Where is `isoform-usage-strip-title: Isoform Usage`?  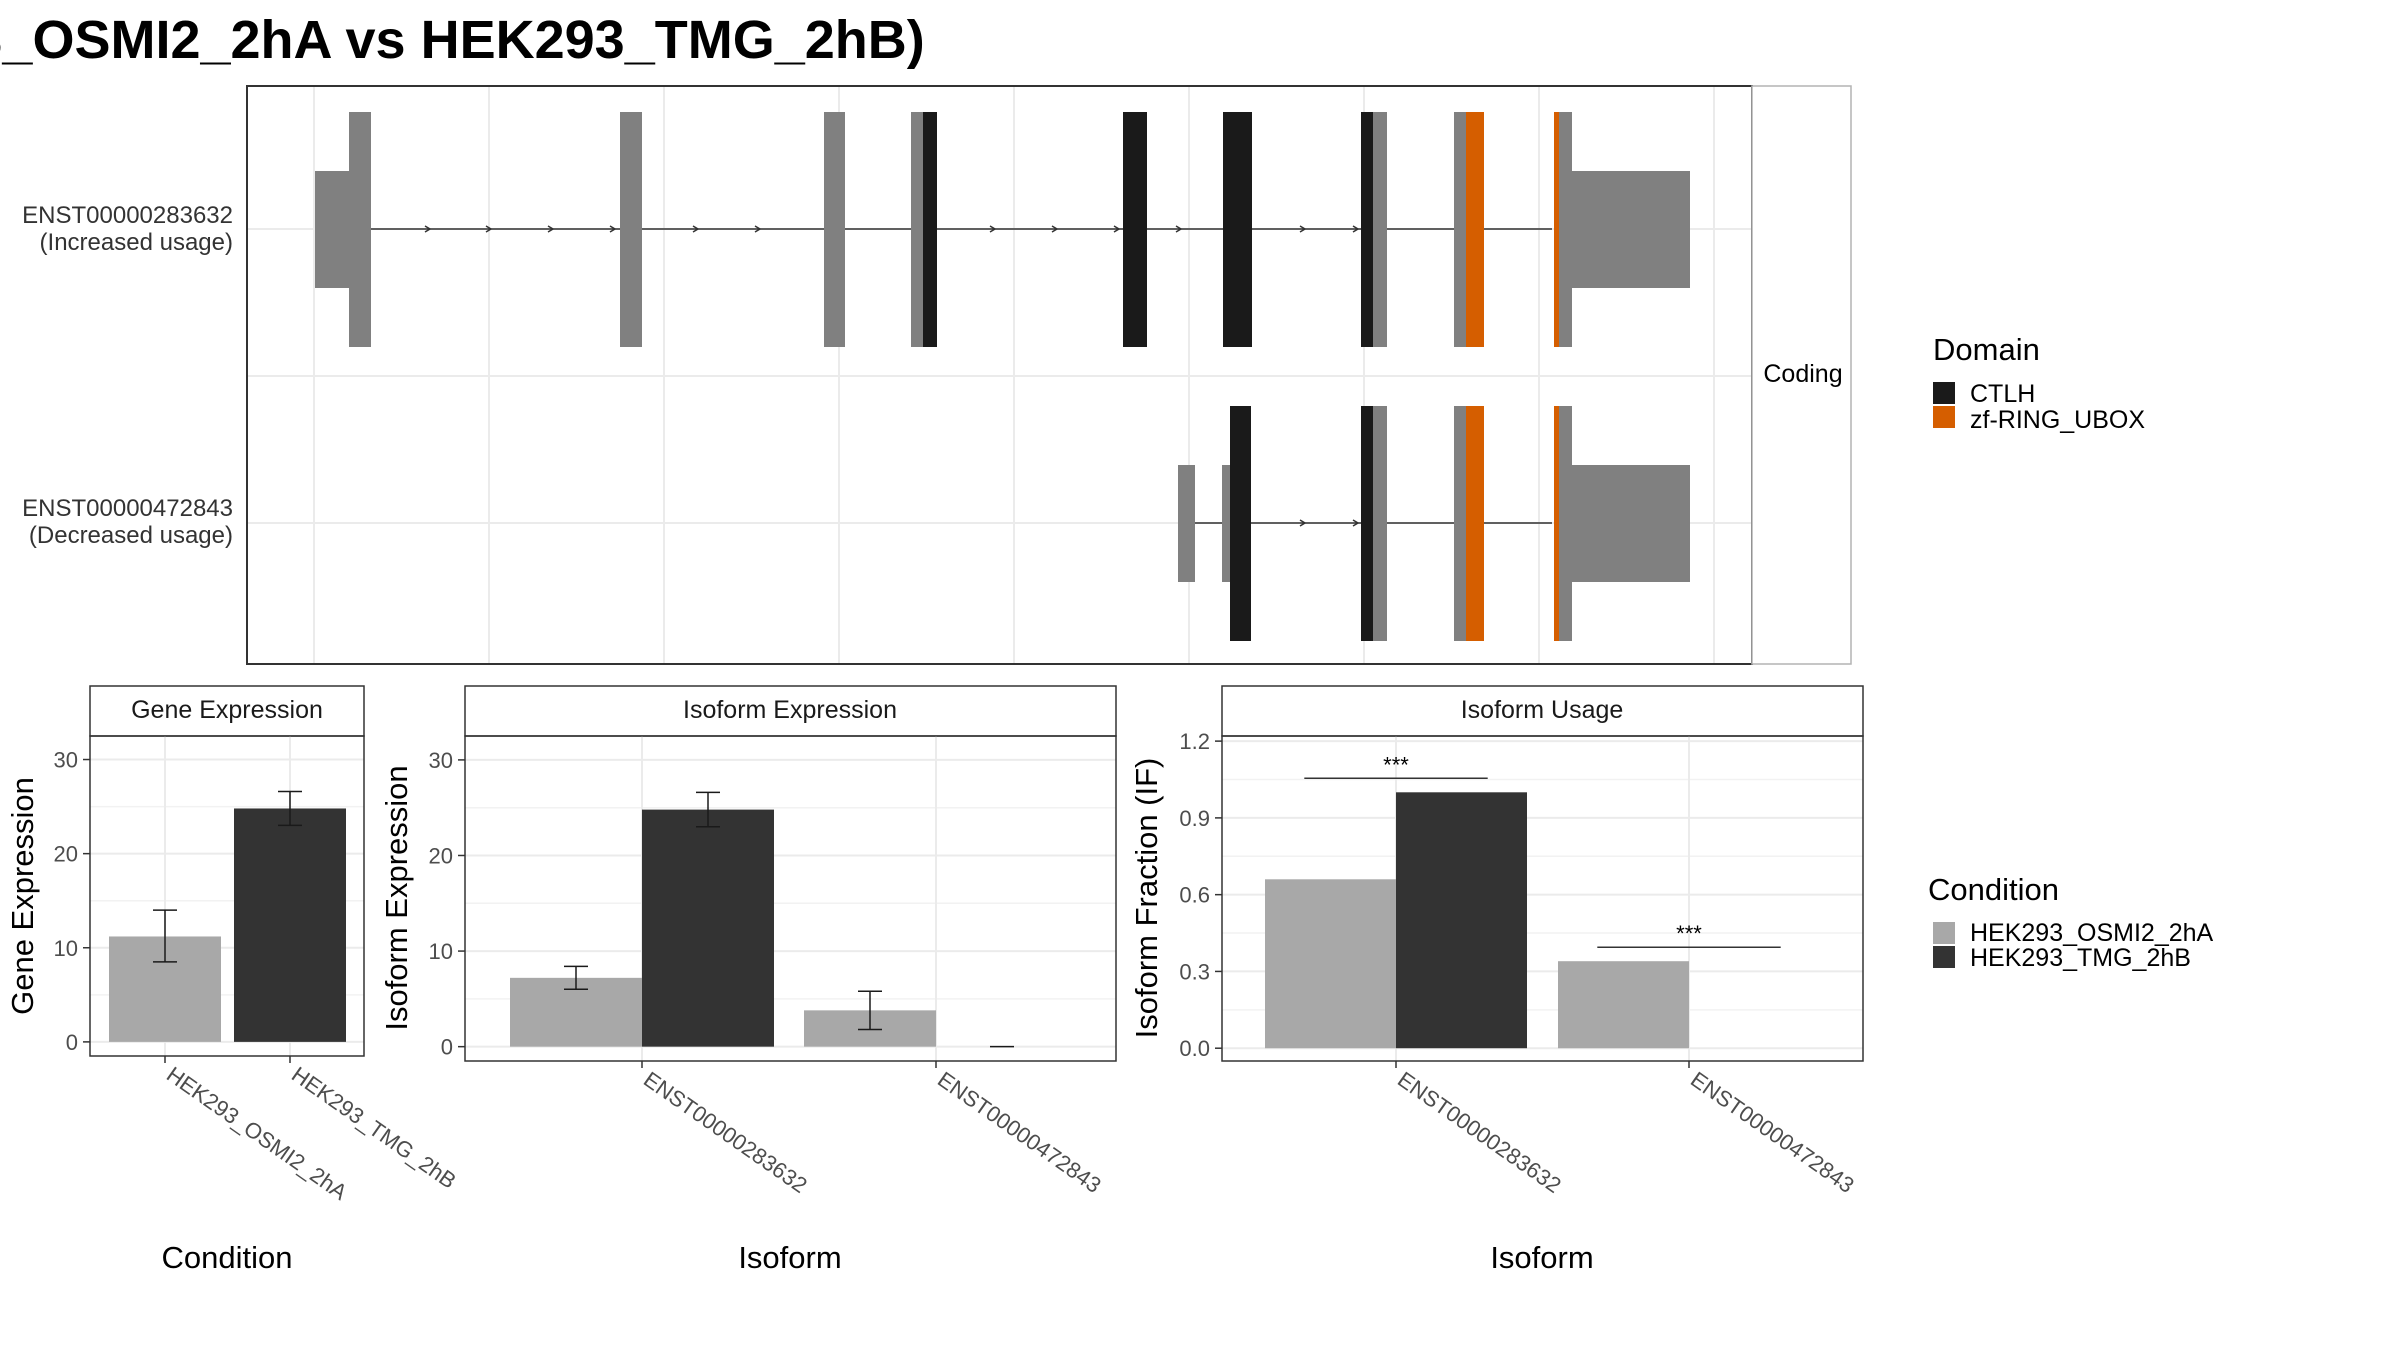 isoform-usage-strip-title: Isoform Usage is located at coordinates (1542, 710).